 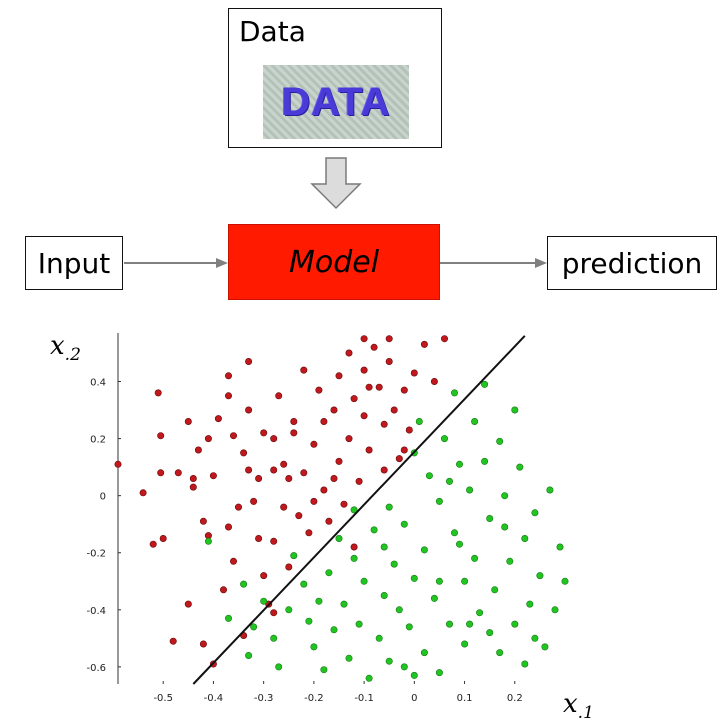 I want to click on down-arrow-icon, so click(x=336, y=183).